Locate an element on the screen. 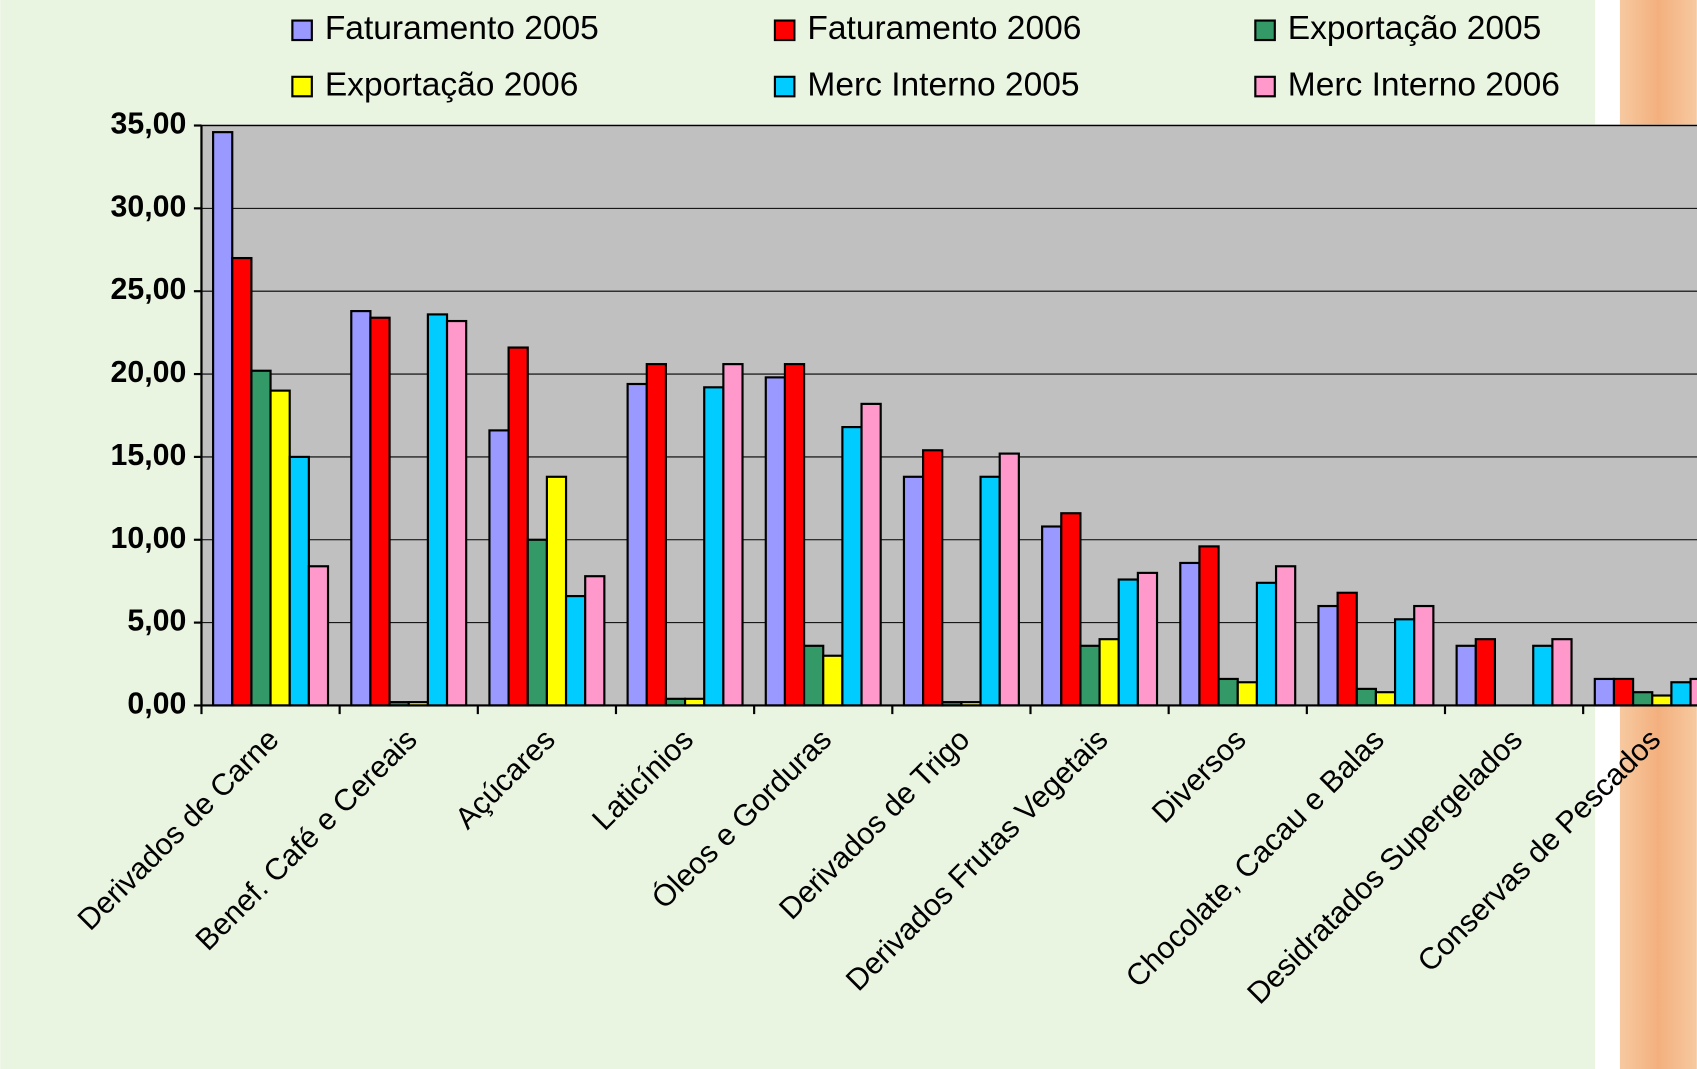 This screenshot has height=1069, width=1697. legend-label: Faturamento 2006 is located at coordinates (944, 28).